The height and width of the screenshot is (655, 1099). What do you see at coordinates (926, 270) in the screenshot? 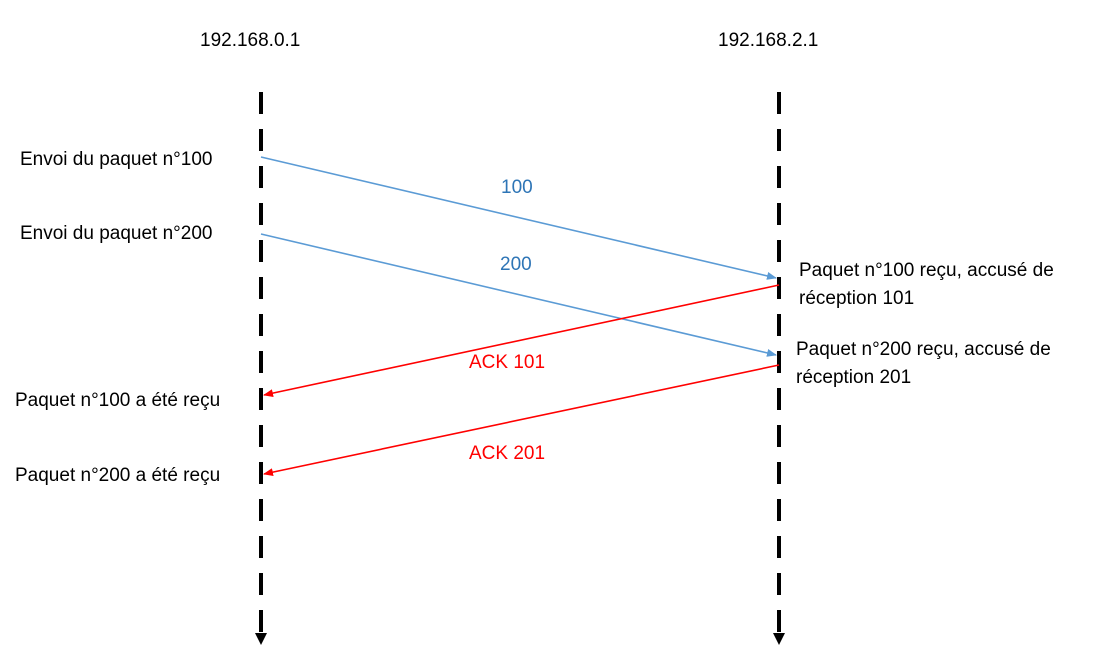
I see `recv-100-line1: Paquet n°100 reçu, accusé de` at bounding box center [926, 270].